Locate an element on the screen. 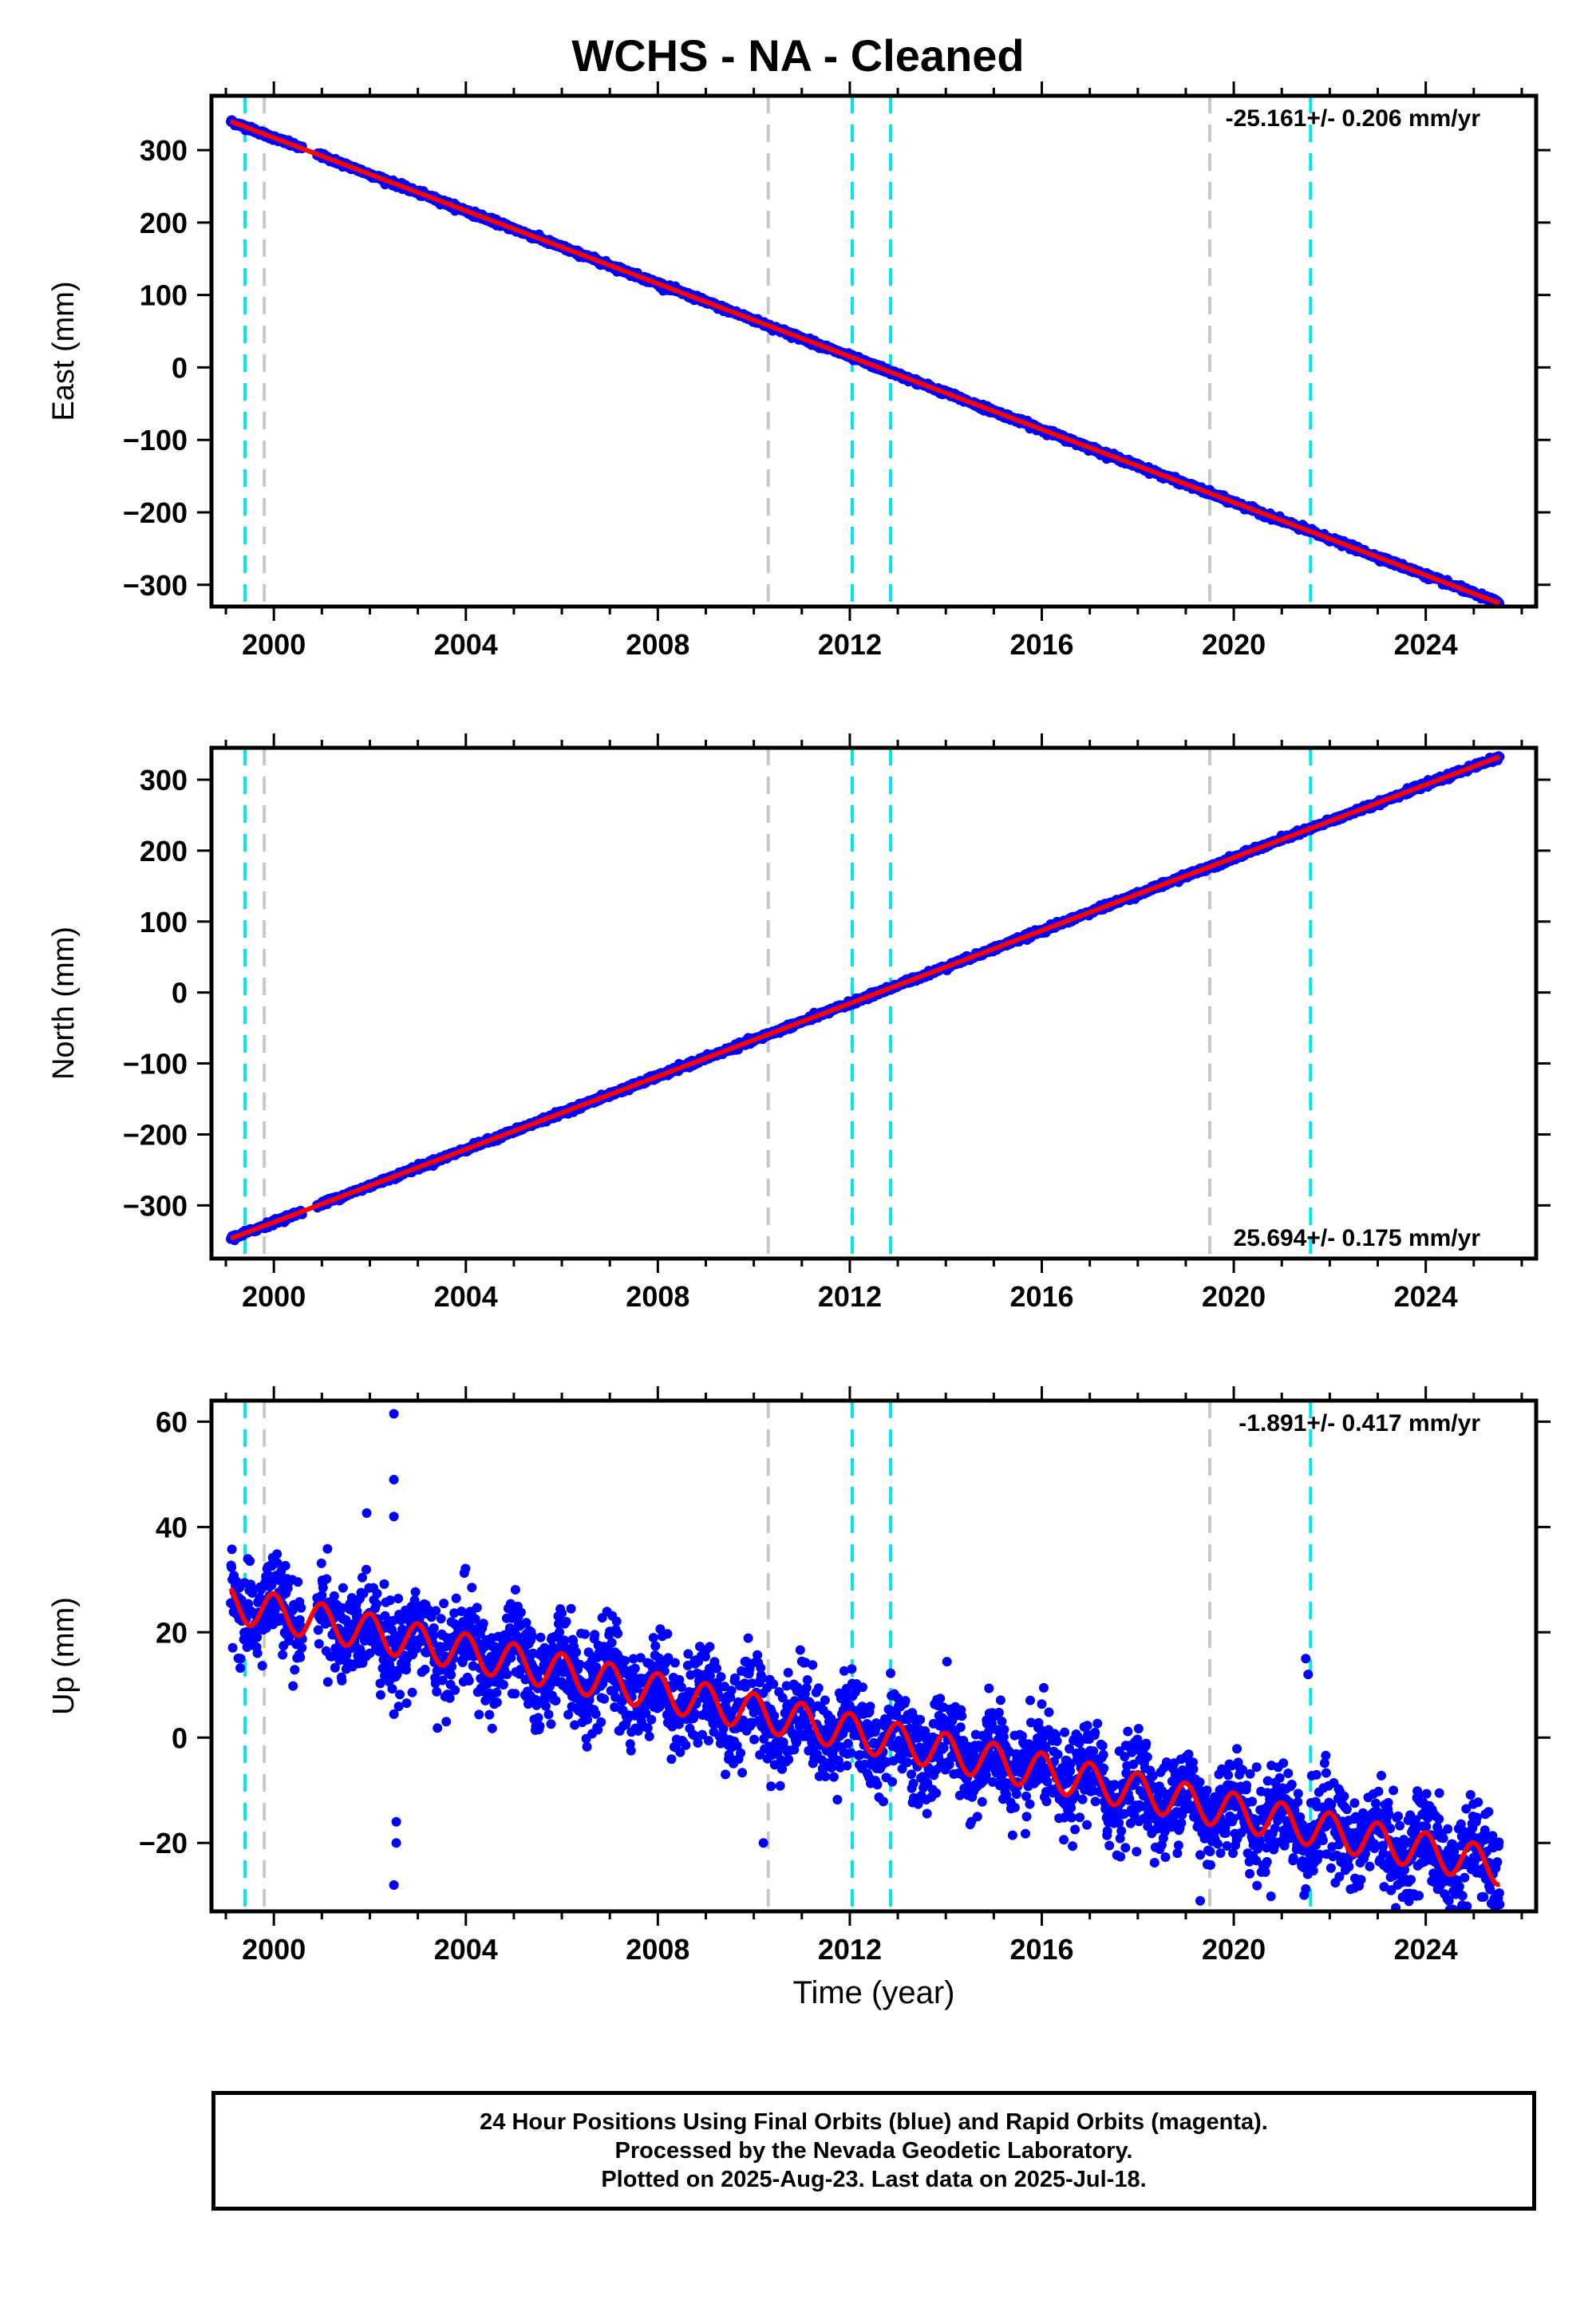 The width and height of the screenshot is (1596, 2316). y-tick-label: 100 is located at coordinates (164, 295).